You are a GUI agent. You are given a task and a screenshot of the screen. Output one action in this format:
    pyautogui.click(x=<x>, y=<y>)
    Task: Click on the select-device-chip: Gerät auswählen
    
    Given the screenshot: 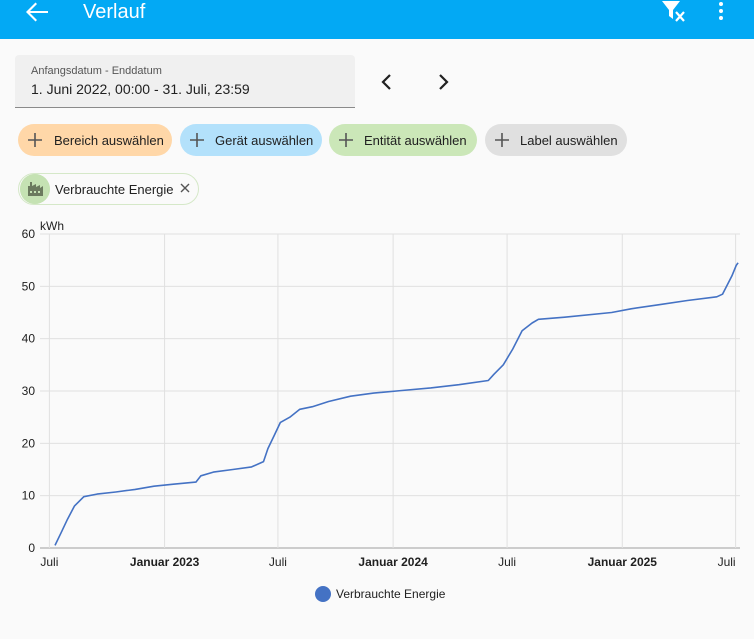 What is the action you would take?
    pyautogui.click(x=251, y=140)
    